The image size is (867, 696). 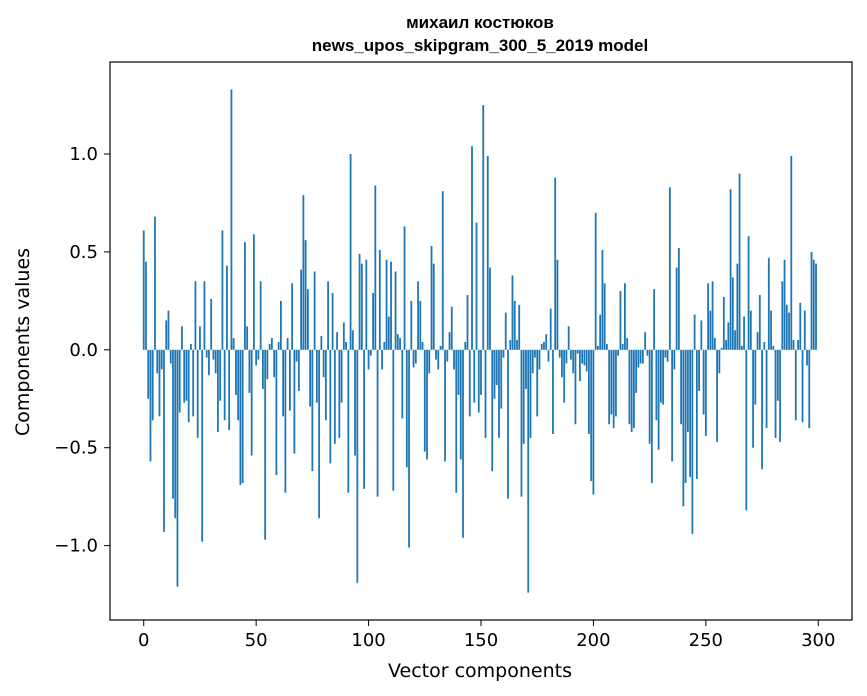 What do you see at coordinates (76, 448) in the screenshot?
I see `y-tick-label: −0.5` at bounding box center [76, 448].